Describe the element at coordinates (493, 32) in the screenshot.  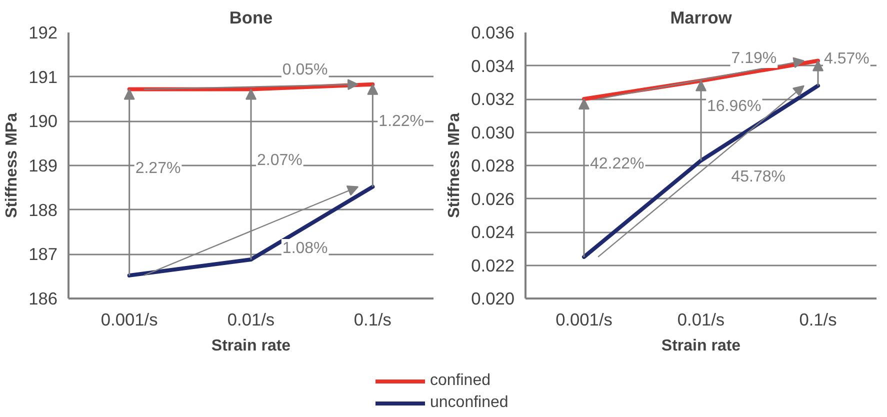
I see `y-tick-label: 0.036` at that location.